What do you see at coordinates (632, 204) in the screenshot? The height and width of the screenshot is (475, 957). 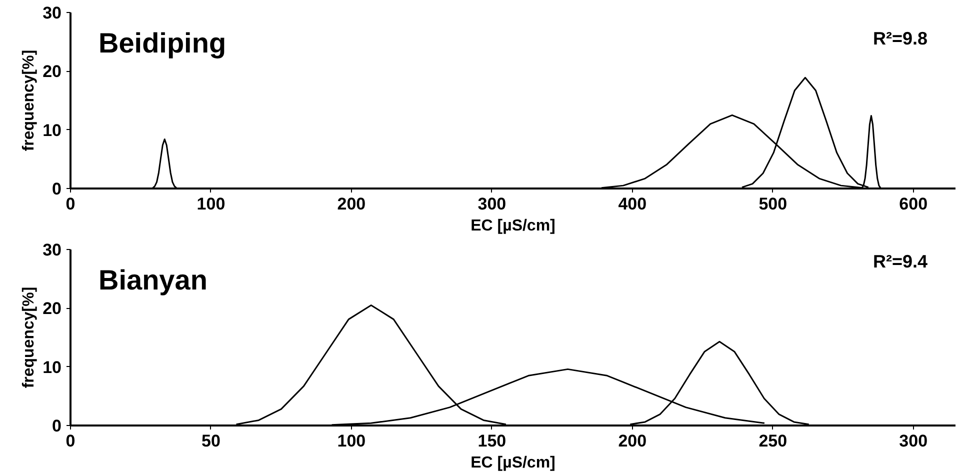 I see `x-tick-label: 400` at bounding box center [632, 204].